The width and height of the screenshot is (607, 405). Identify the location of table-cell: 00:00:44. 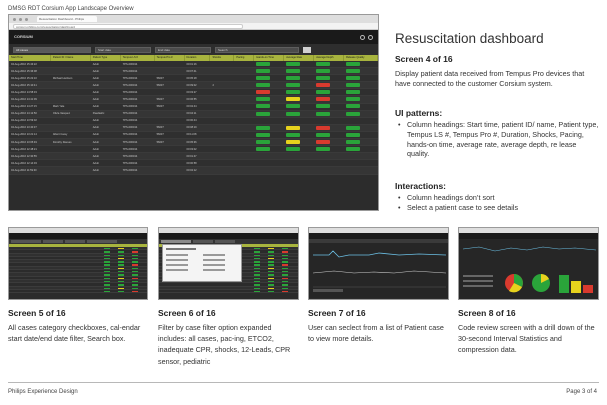
(191, 121).